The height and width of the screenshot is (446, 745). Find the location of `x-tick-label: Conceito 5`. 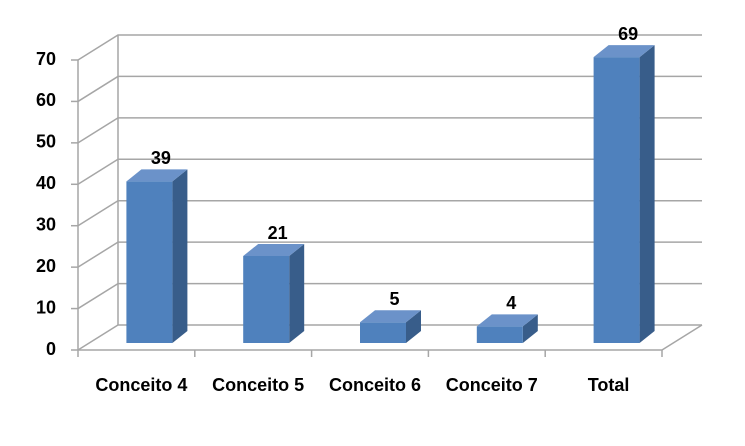

x-tick-label: Conceito 5 is located at coordinates (258, 385).